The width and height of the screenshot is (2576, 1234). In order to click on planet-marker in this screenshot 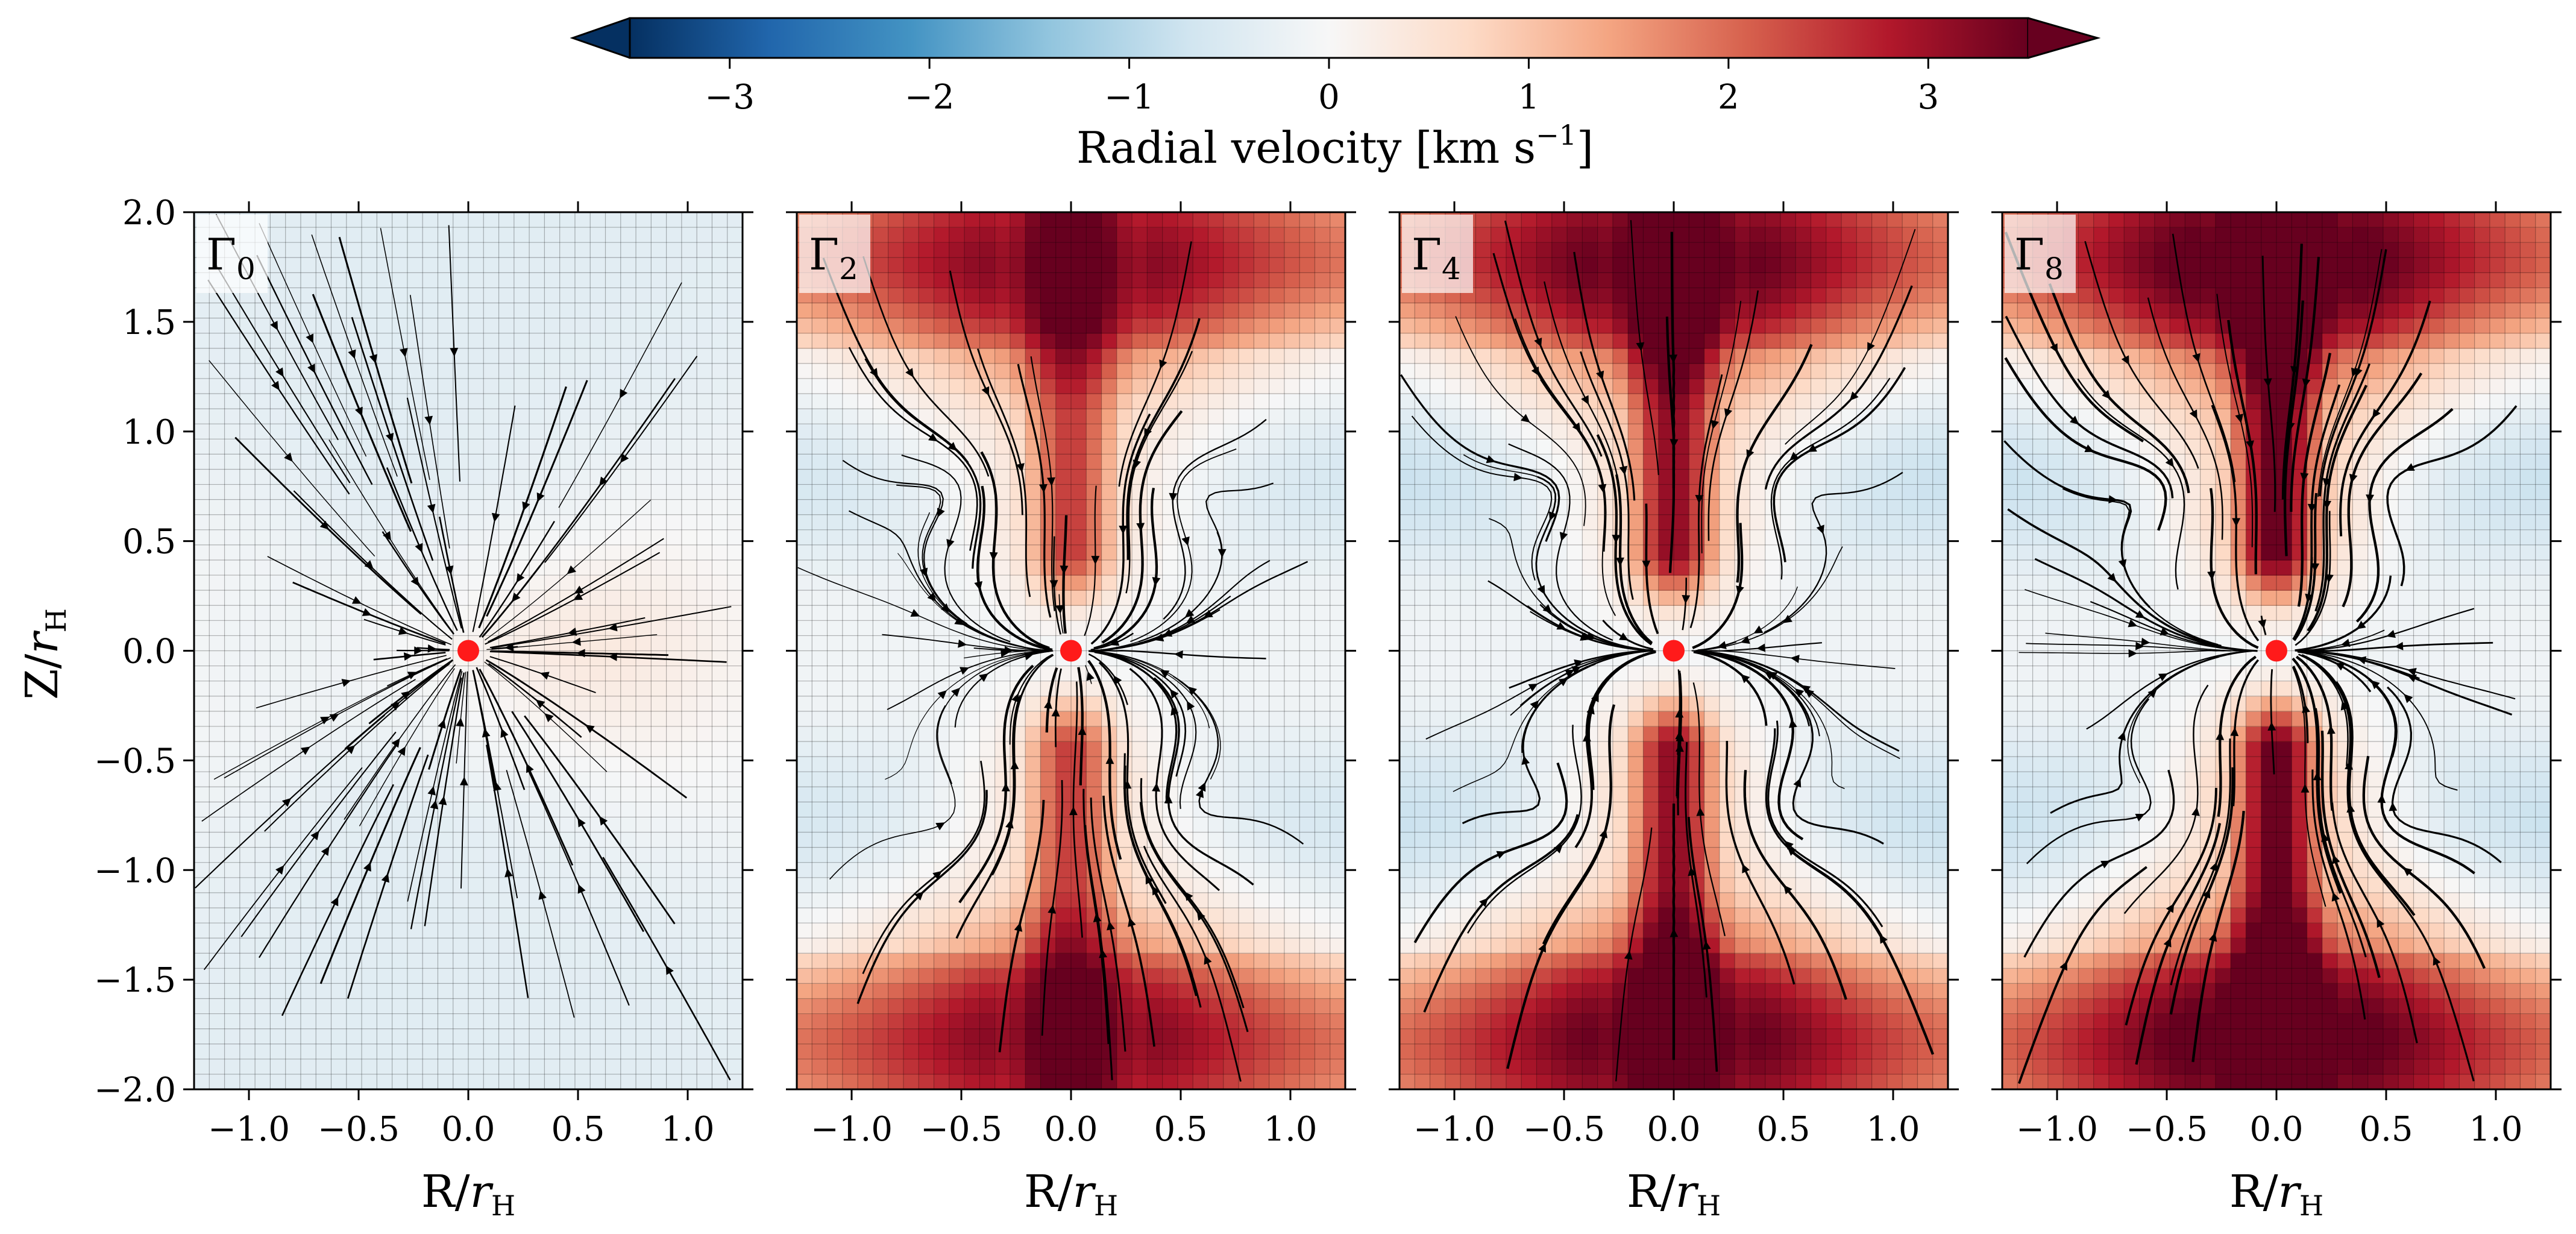, I will do `click(468, 651)`.